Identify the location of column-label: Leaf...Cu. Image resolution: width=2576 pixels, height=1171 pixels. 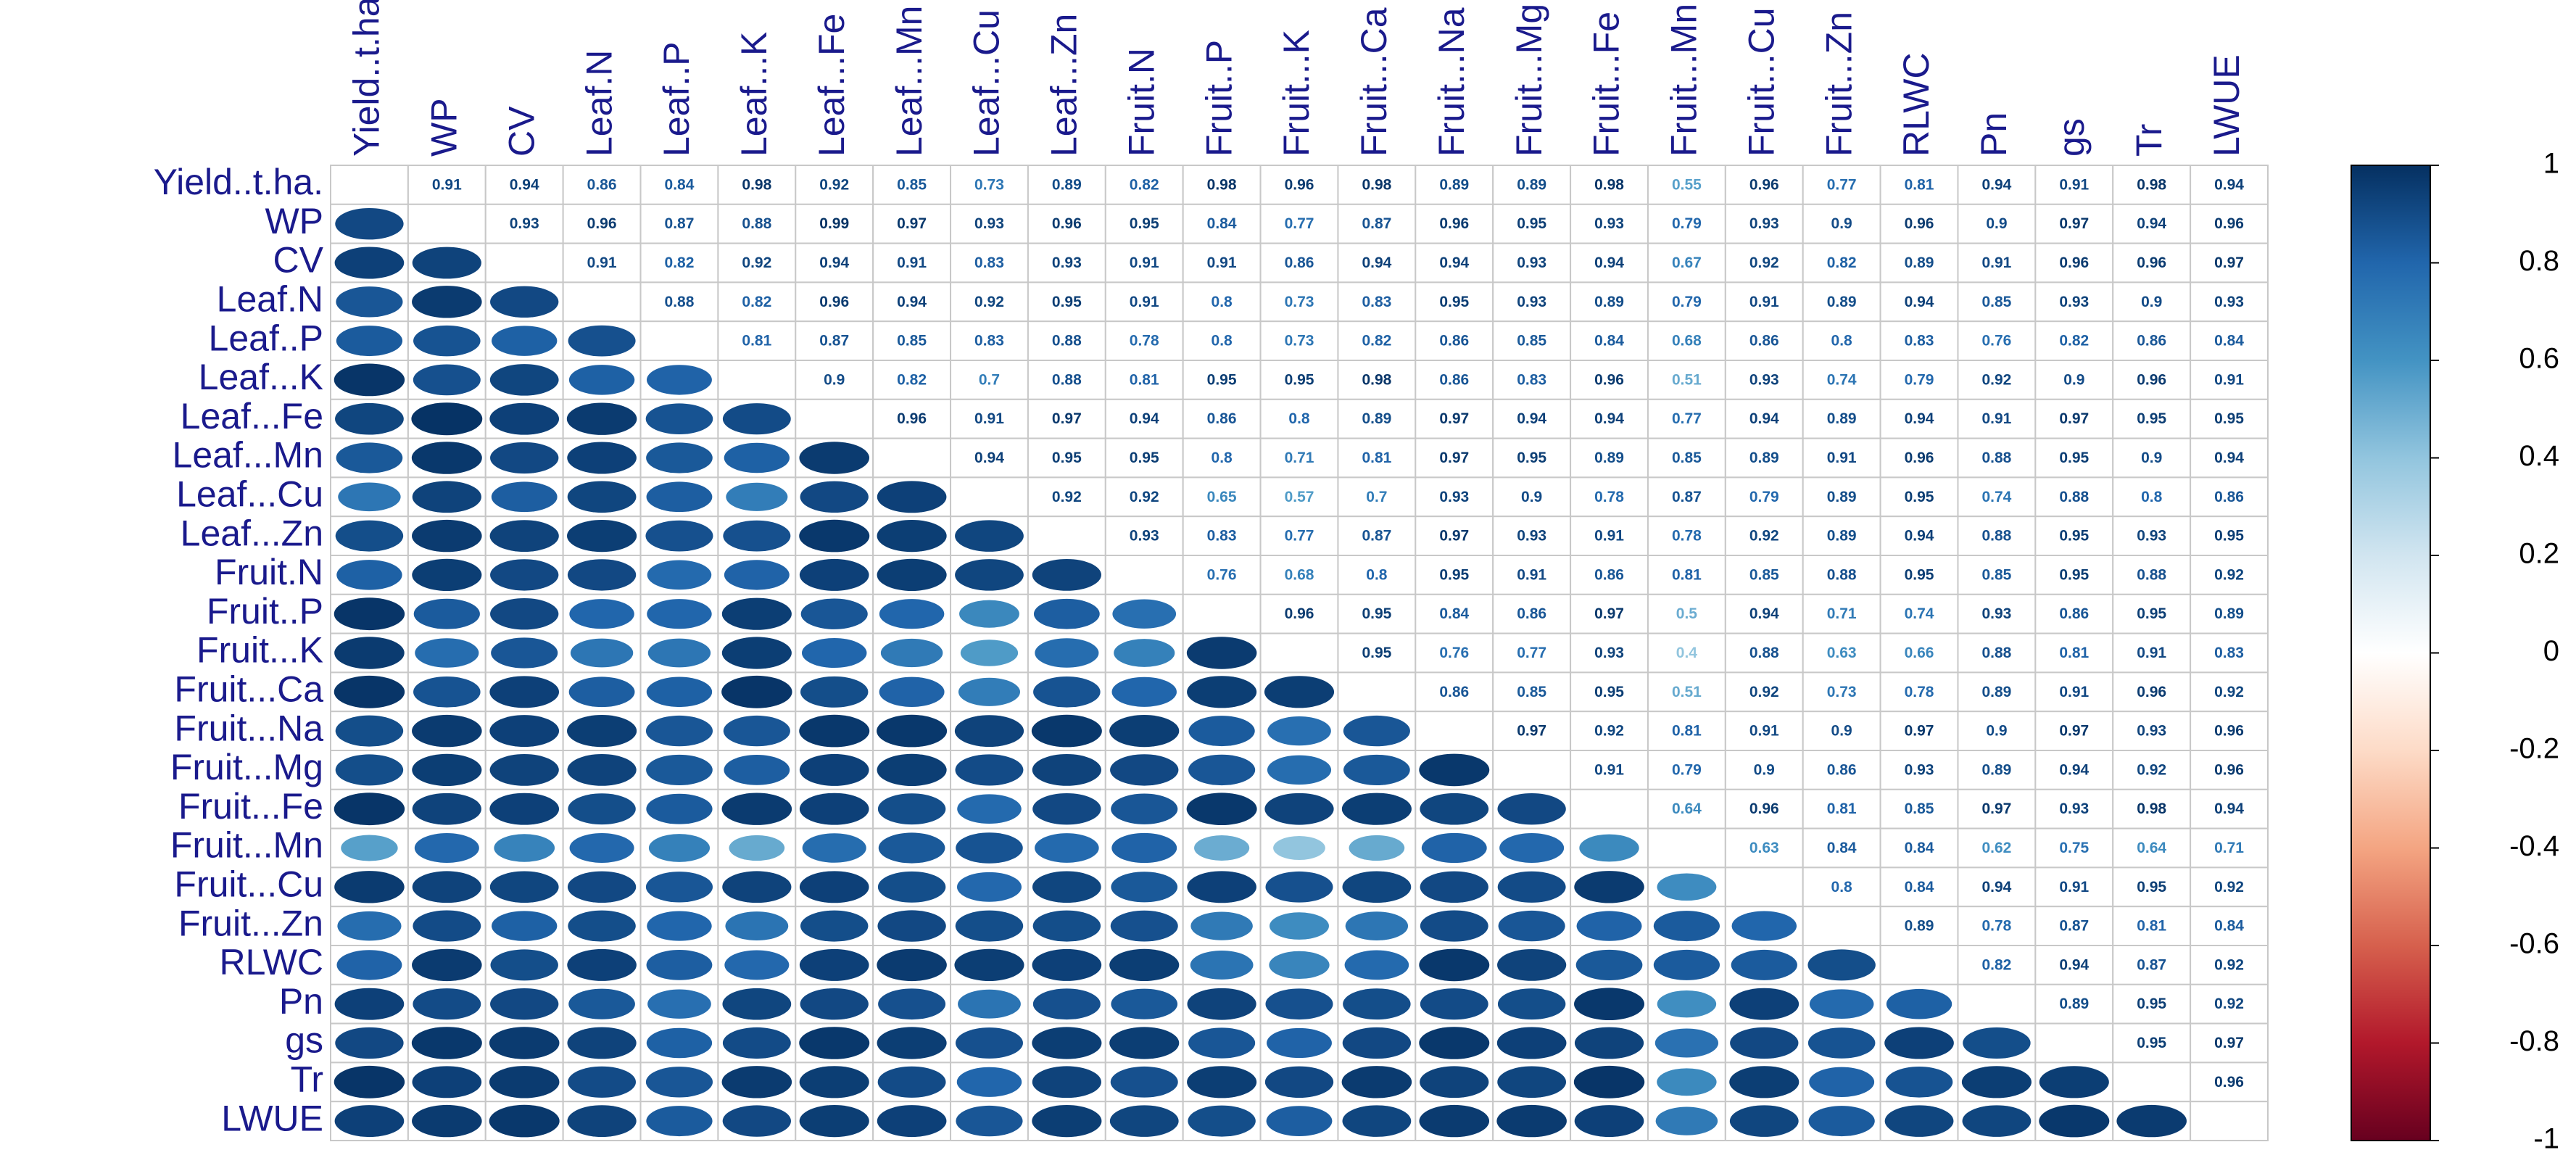
(987, 83).